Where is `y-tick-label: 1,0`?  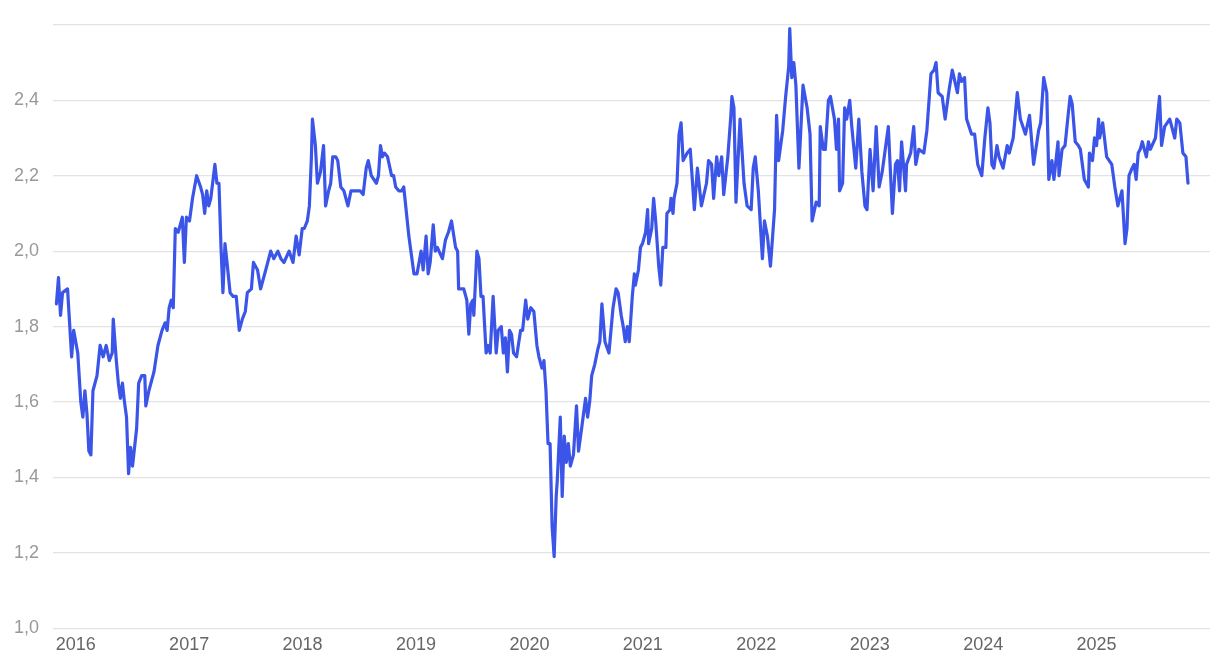
y-tick-label: 1,0 is located at coordinates (26, 627).